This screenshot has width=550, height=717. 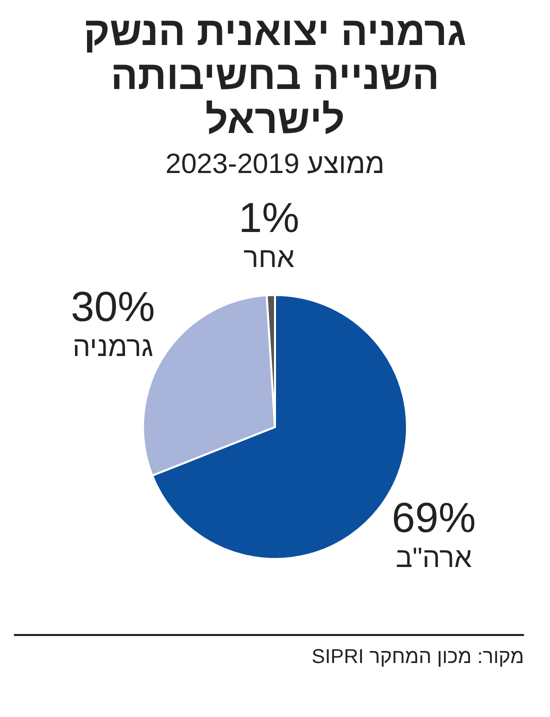 What do you see at coordinates (112, 306) in the screenshot?
I see `data-label: 30%` at bounding box center [112, 306].